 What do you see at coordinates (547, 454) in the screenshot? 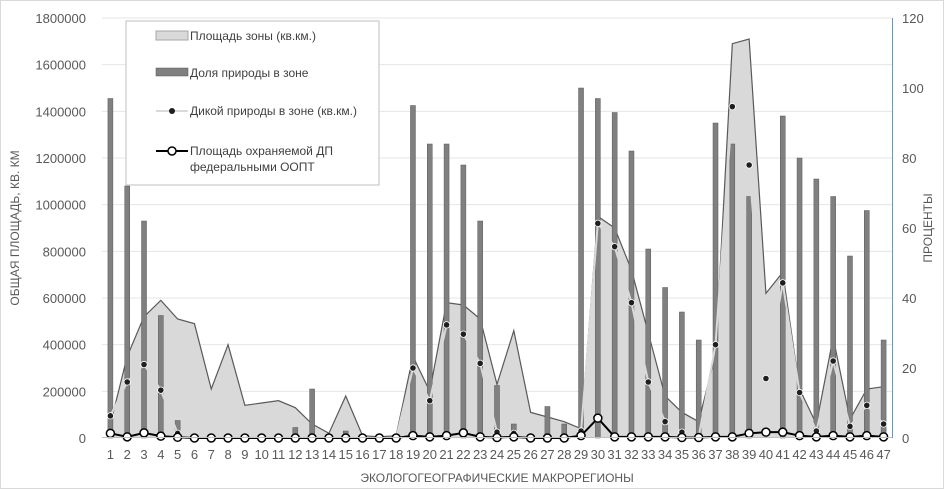
I see `x-tick-label: 27` at bounding box center [547, 454].